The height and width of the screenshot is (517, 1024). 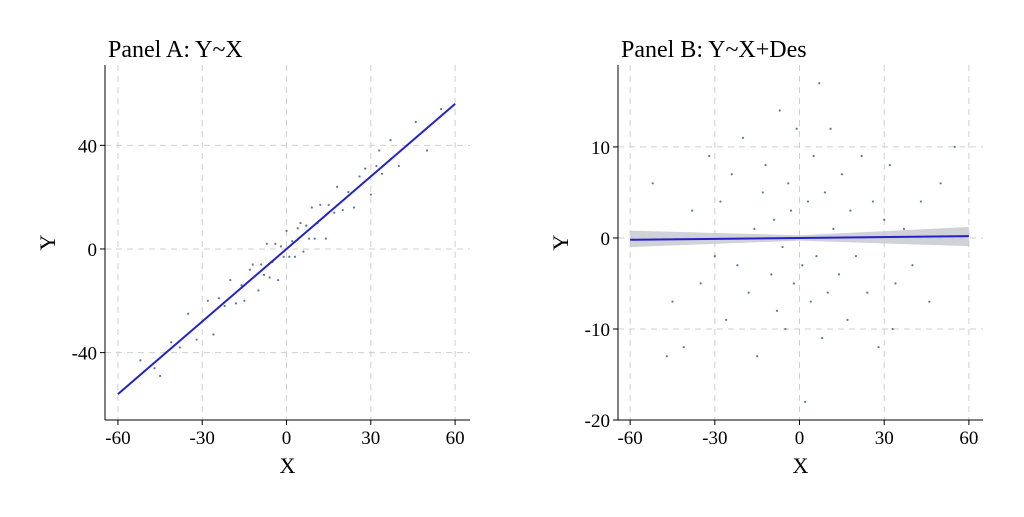 What do you see at coordinates (597, 330) in the screenshot?
I see `y-tick-label: -10` at bounding box center [597, 330].